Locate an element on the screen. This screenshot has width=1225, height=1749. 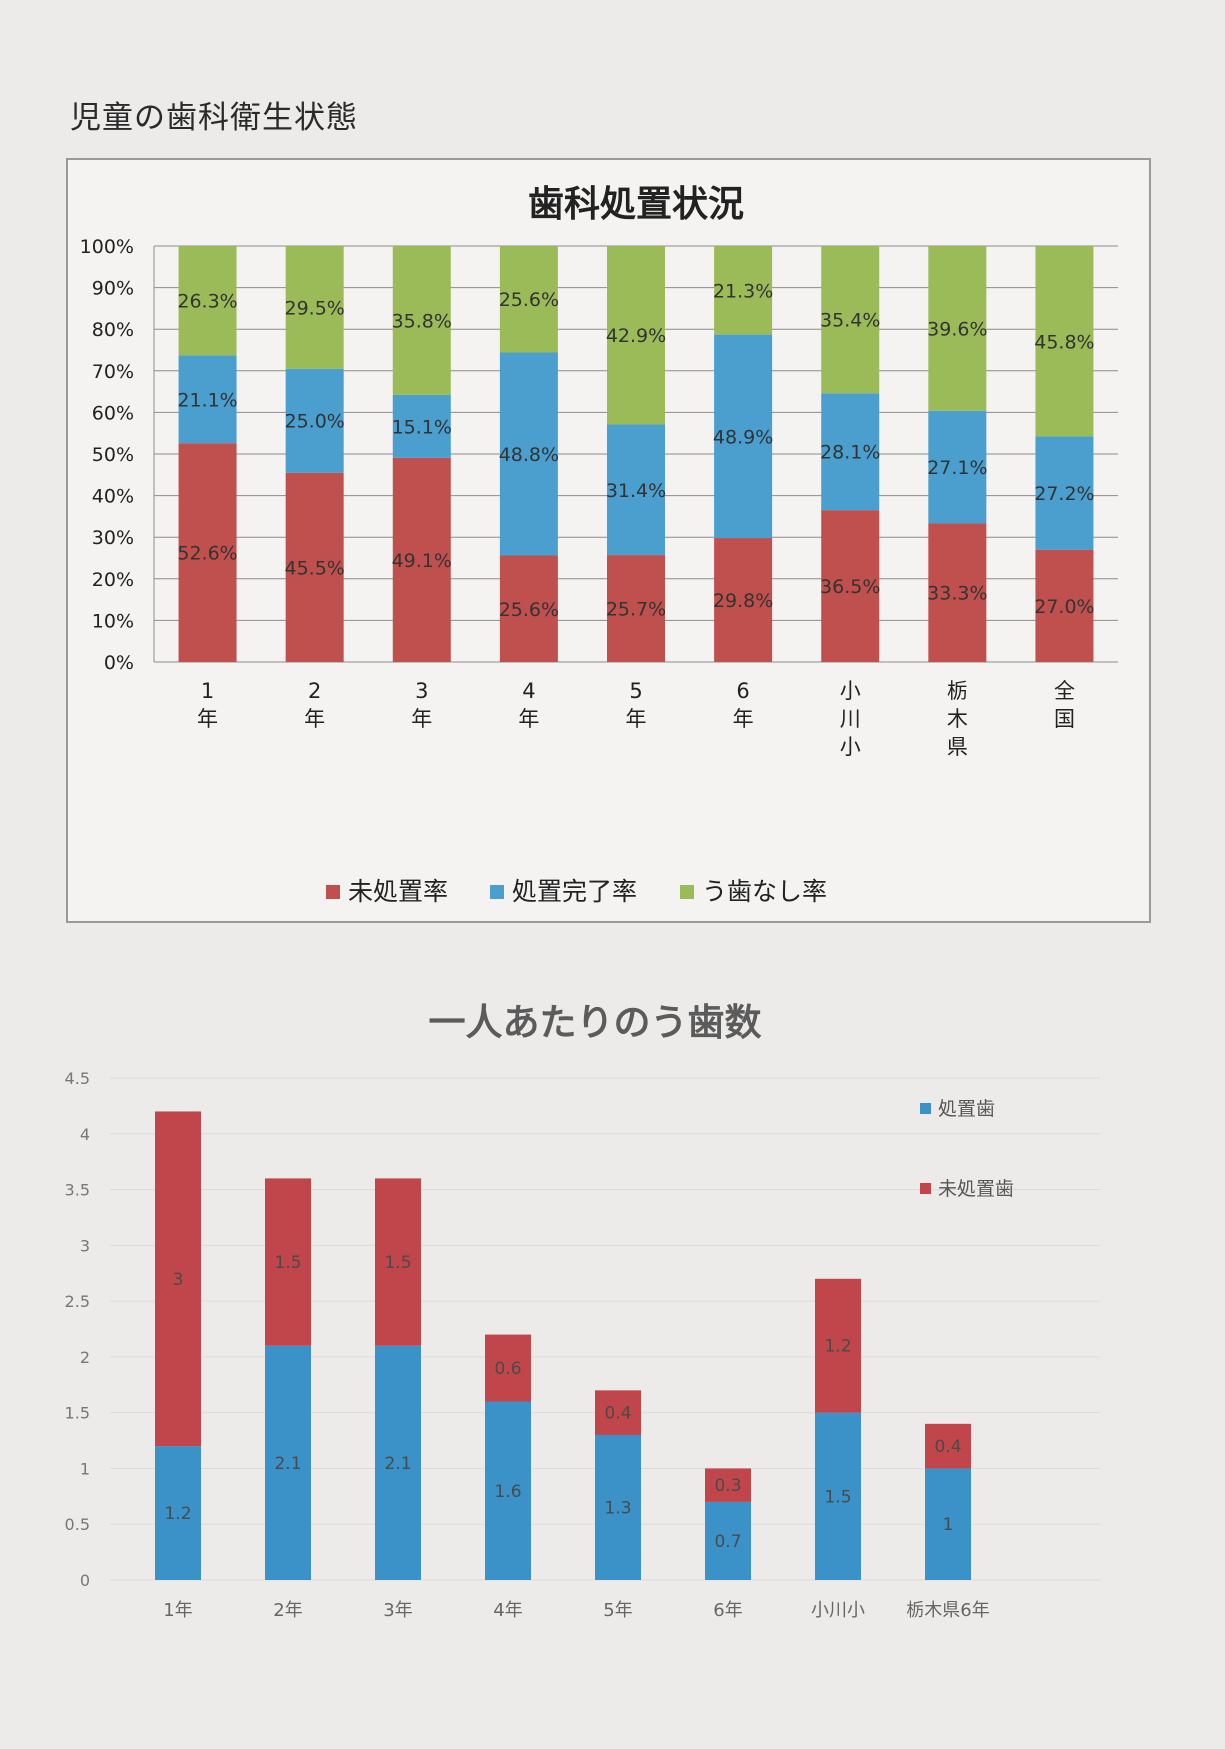
chart2-data-label: 1.2 is located at coordinates (837, 1347).